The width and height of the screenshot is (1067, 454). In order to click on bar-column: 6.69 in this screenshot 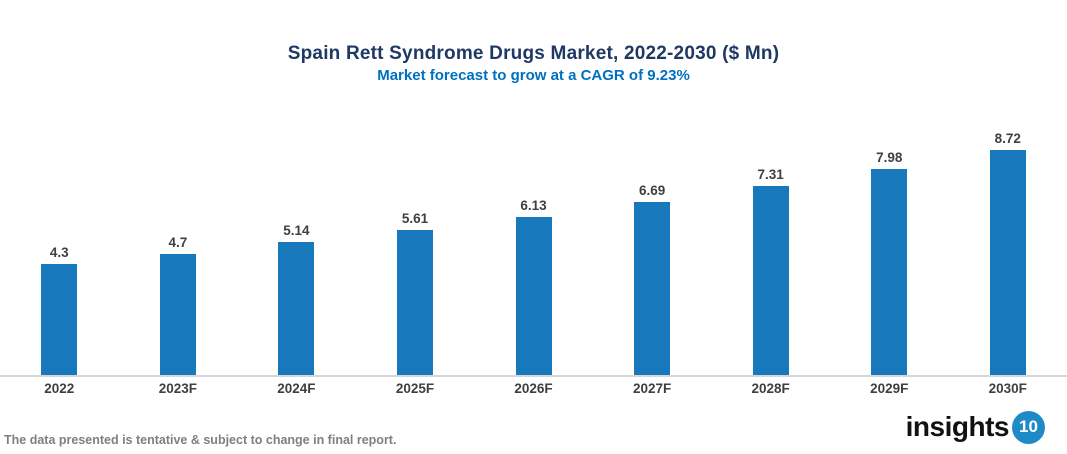, I will do `click(652, 279)`.